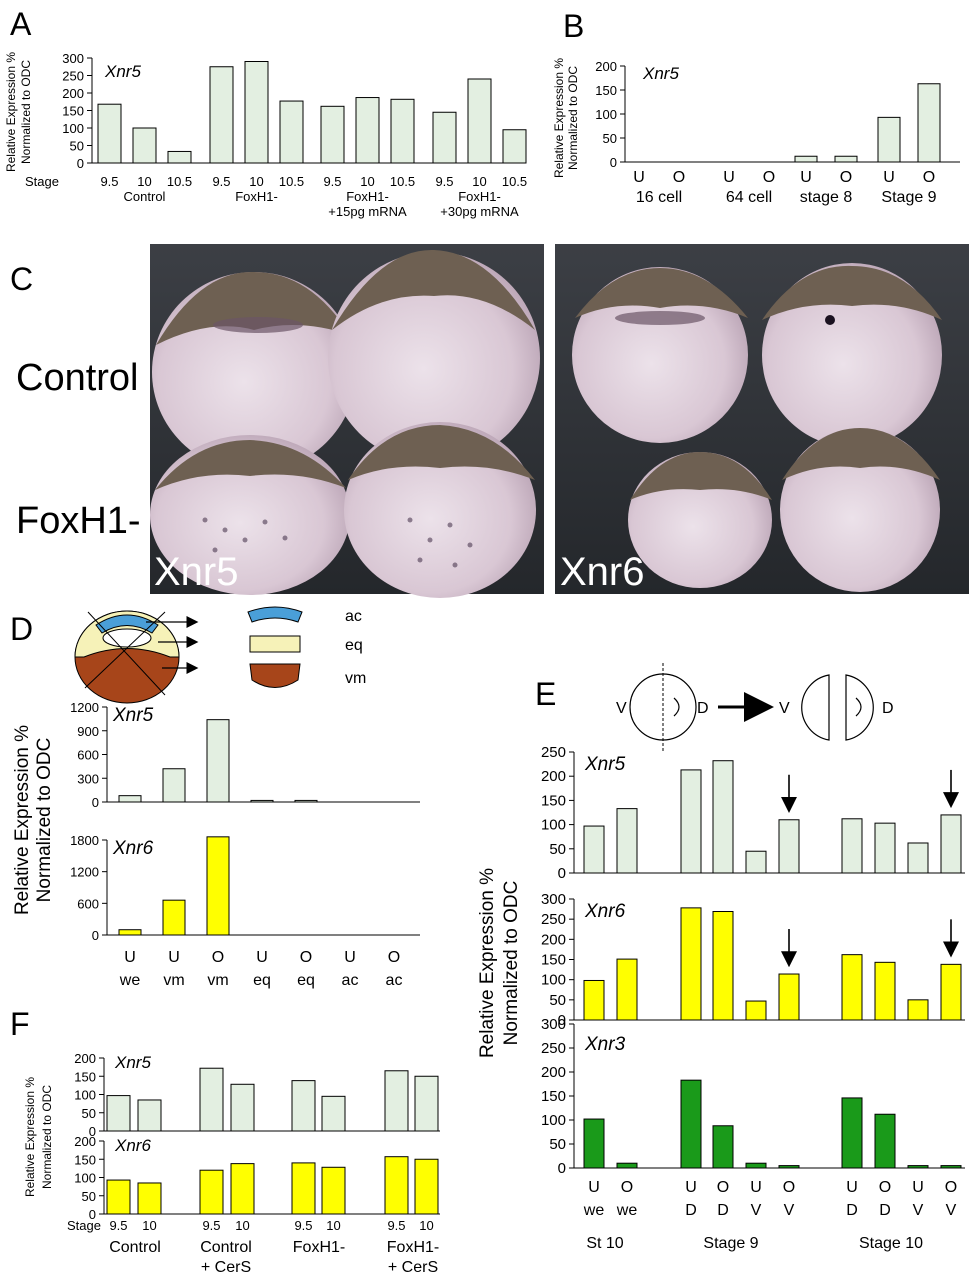 This screenshot has width=969, height=1280. What do you see at coordinates (888, 708) in the screenshot?
I see `schema-d-right: D` at bounding box center [888, 708].